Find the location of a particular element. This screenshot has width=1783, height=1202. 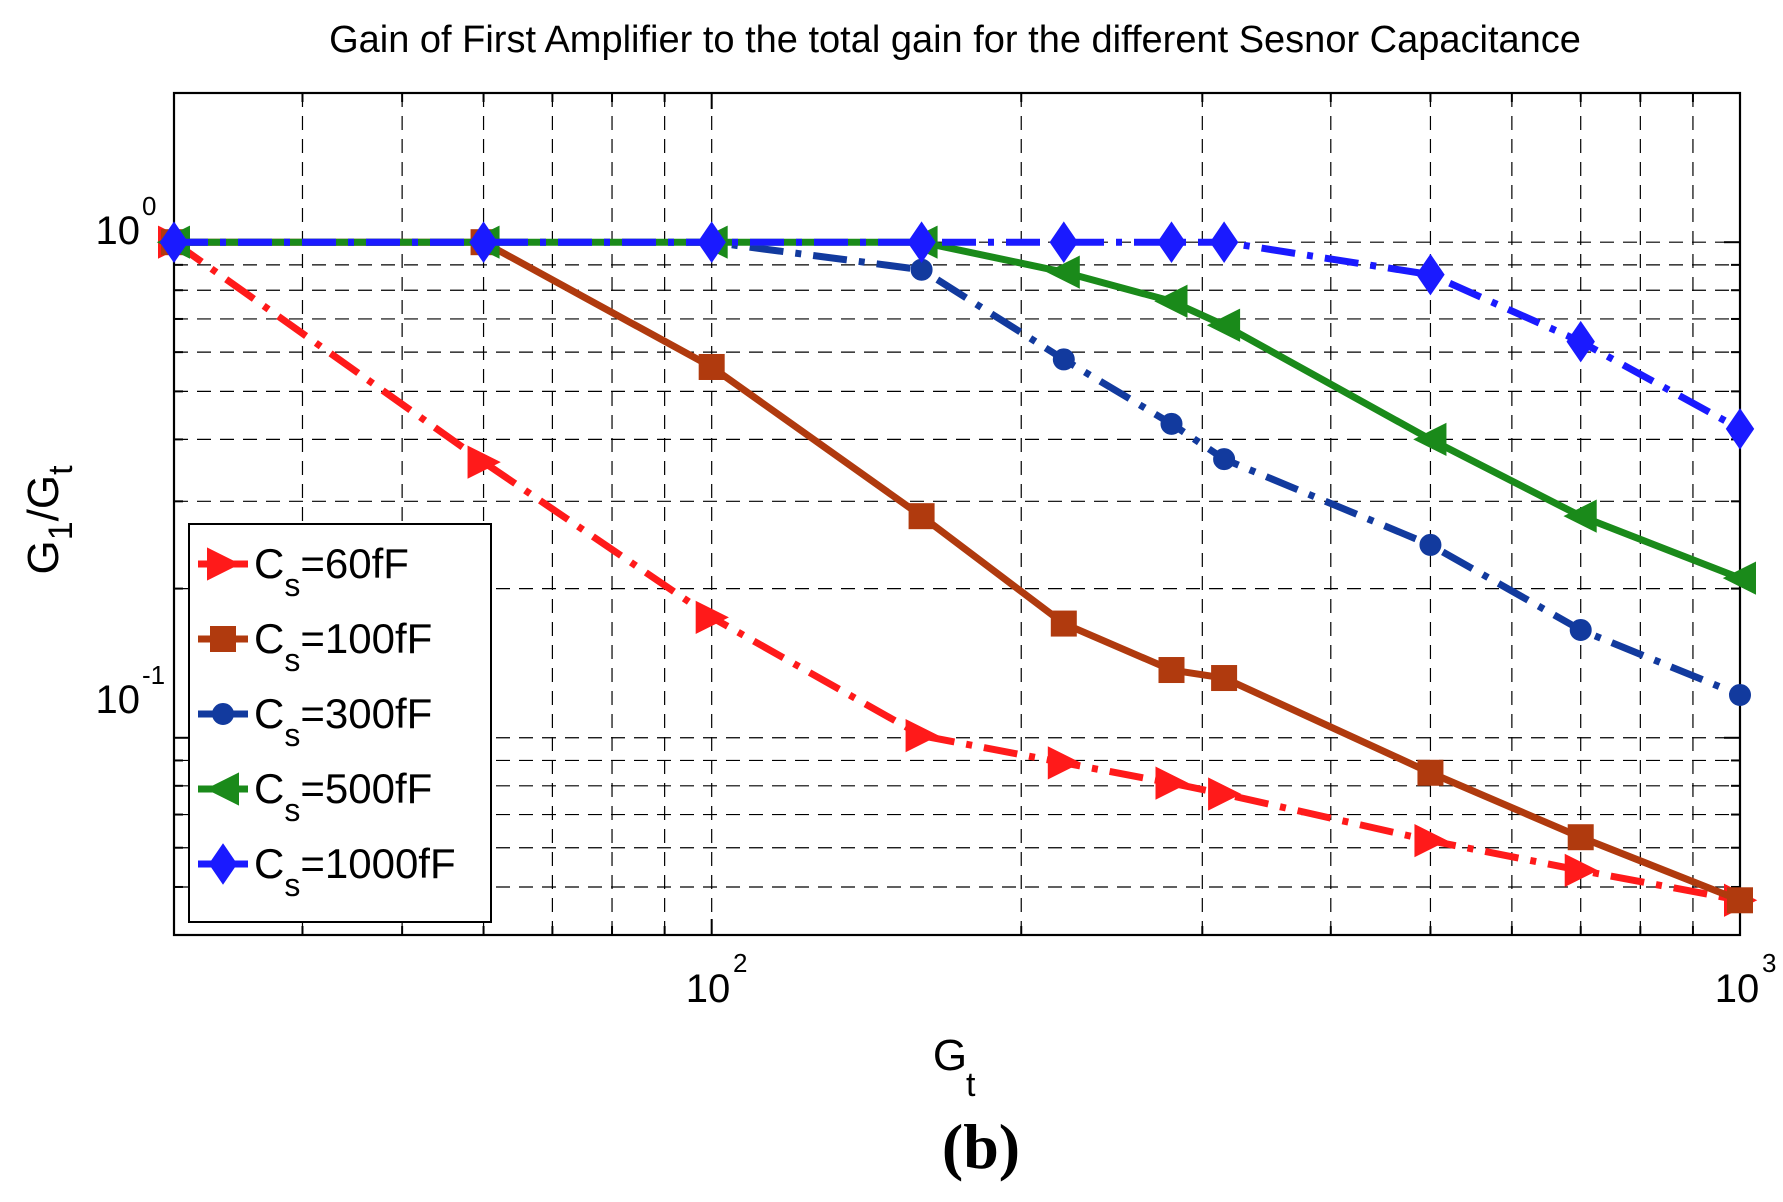

y-tick-label-0: 10 0 is located at coordinates (126, 222).